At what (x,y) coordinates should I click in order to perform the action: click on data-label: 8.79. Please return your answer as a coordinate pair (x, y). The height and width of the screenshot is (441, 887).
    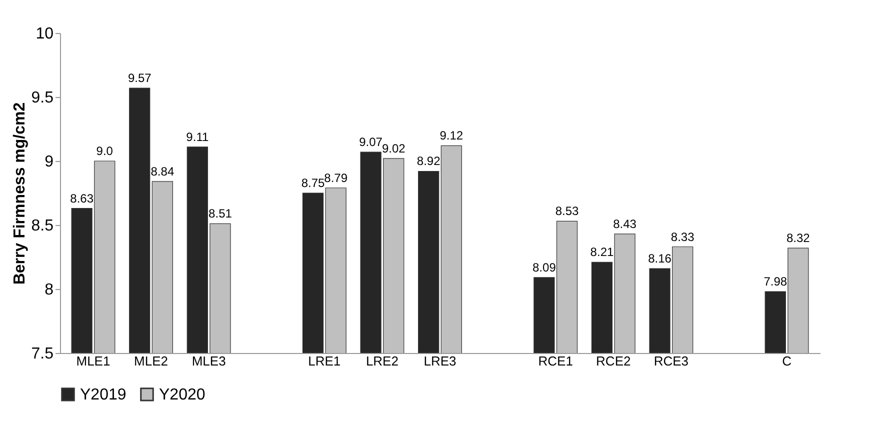
    Looking at the image, I should click on (336, 177).